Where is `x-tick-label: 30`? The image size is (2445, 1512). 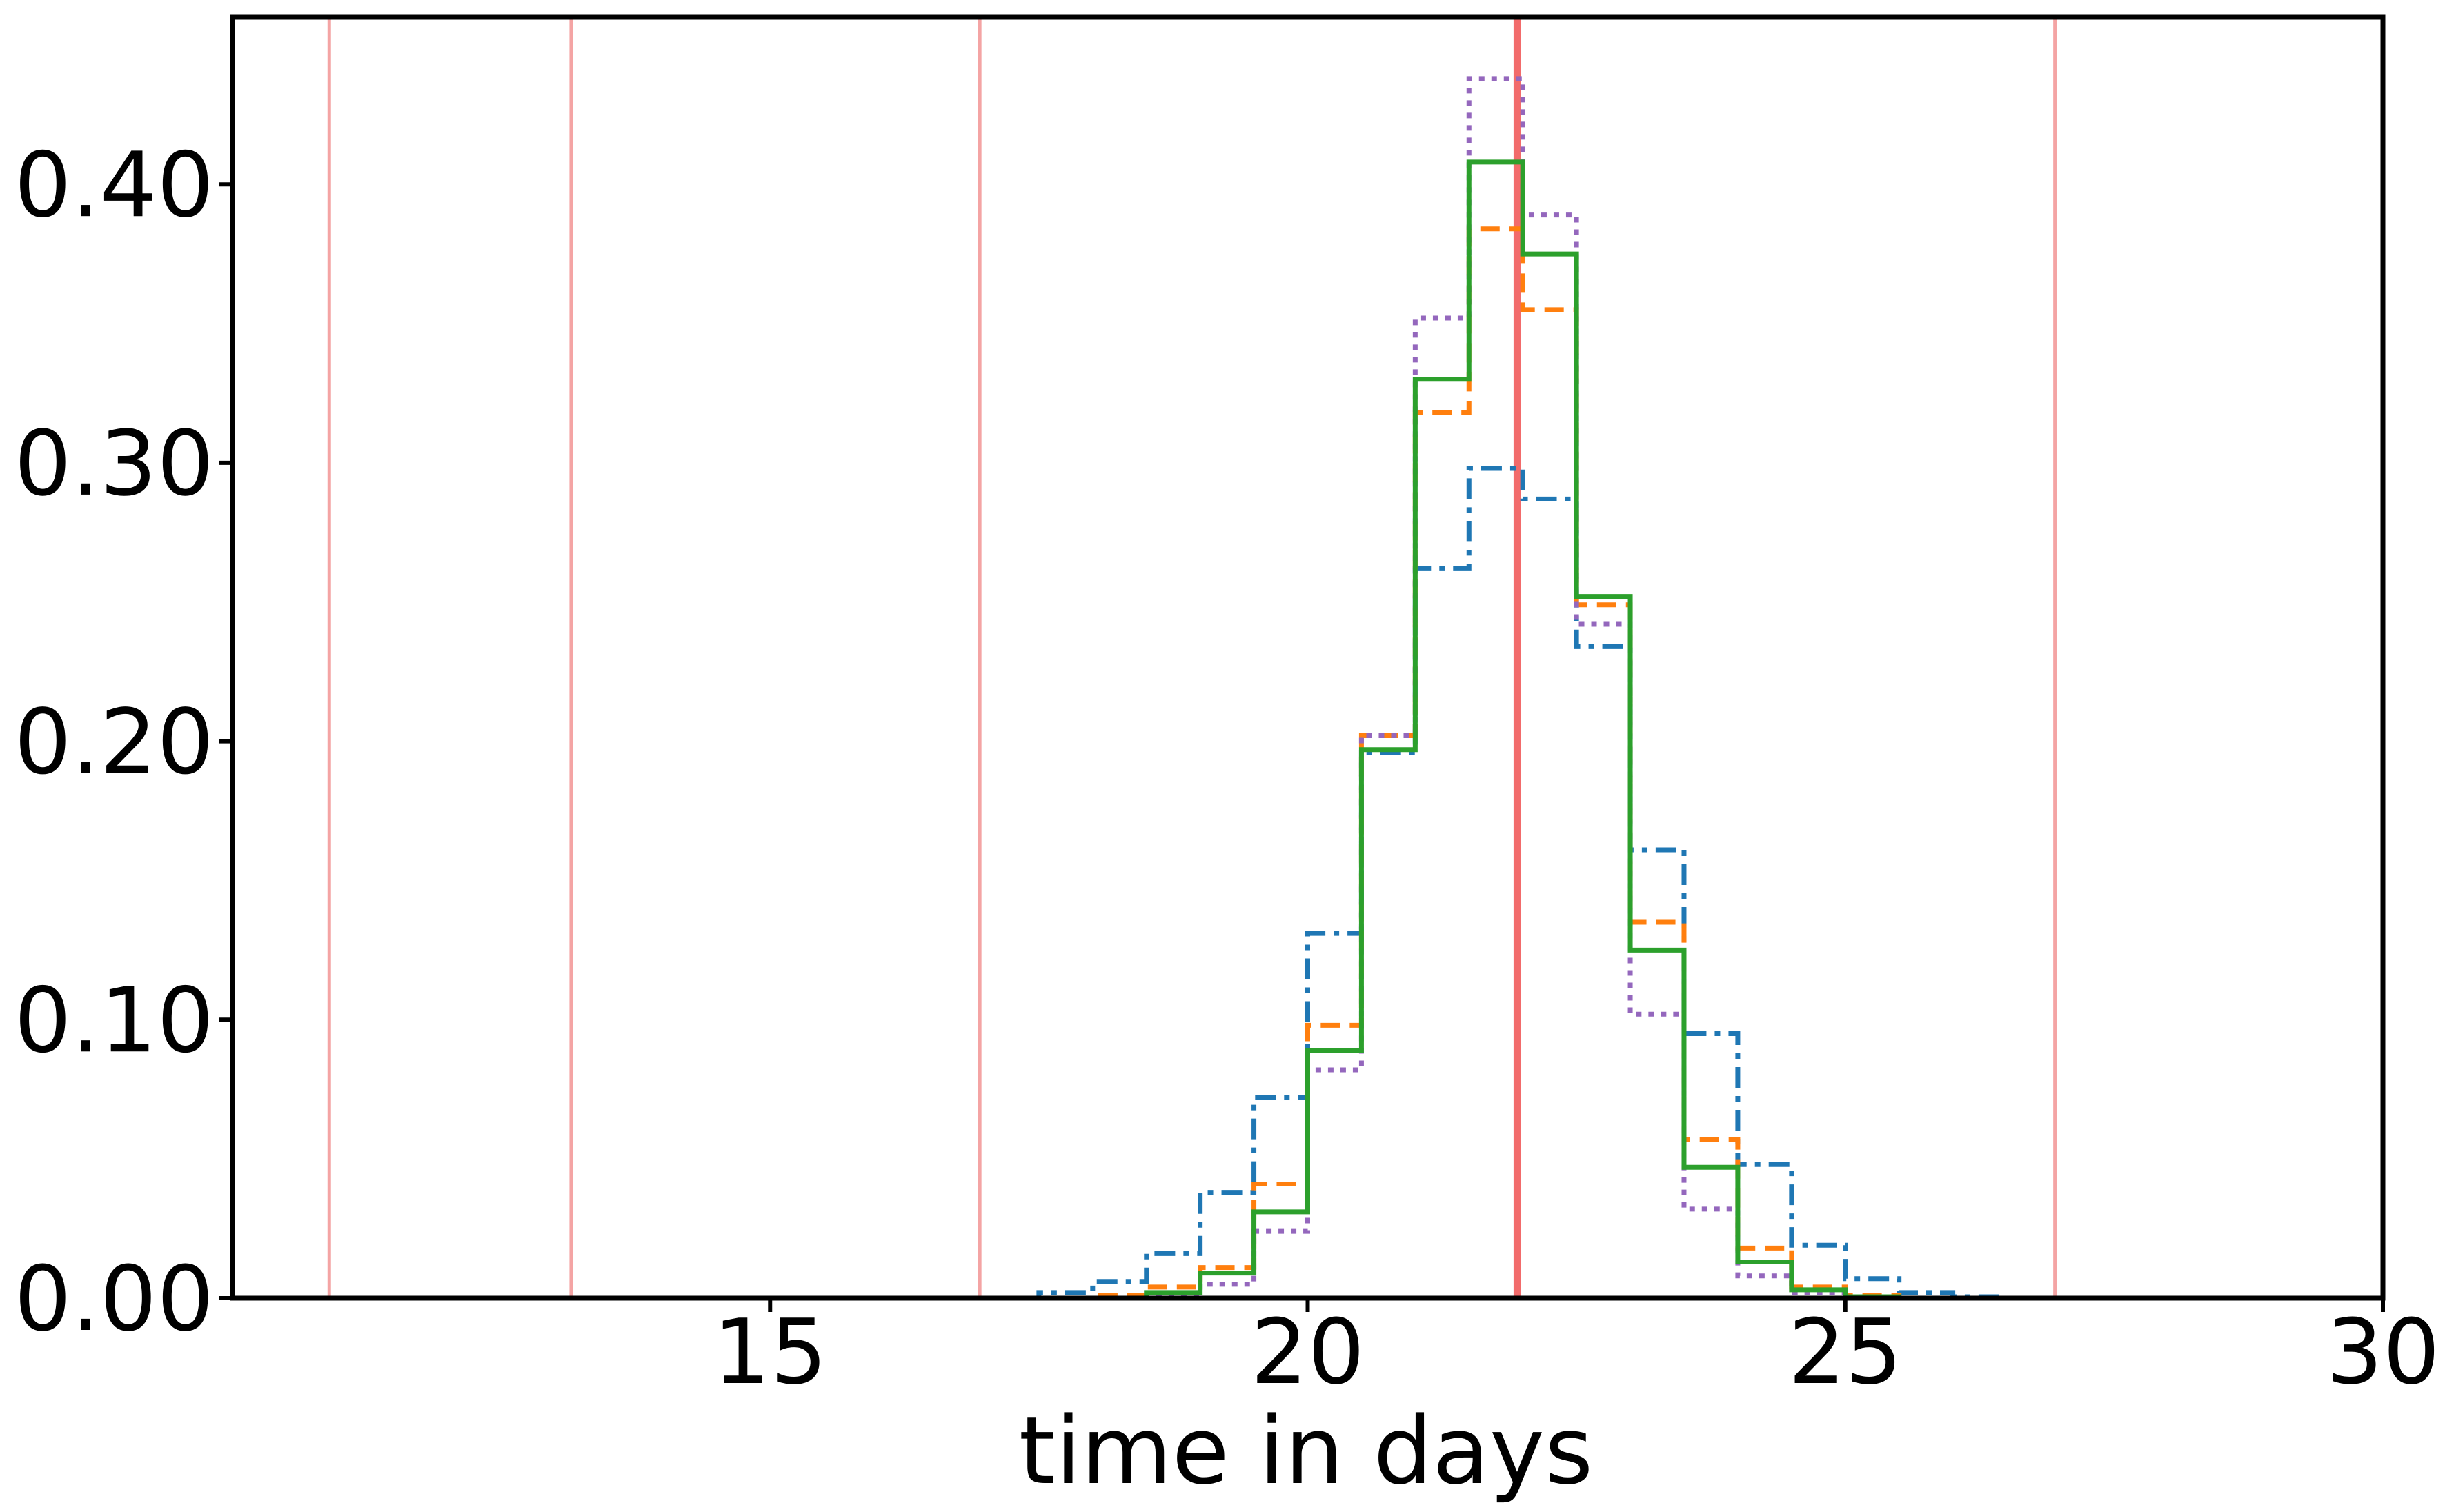
x-tick-label: 30 is located at coordinates (2382, 1352).